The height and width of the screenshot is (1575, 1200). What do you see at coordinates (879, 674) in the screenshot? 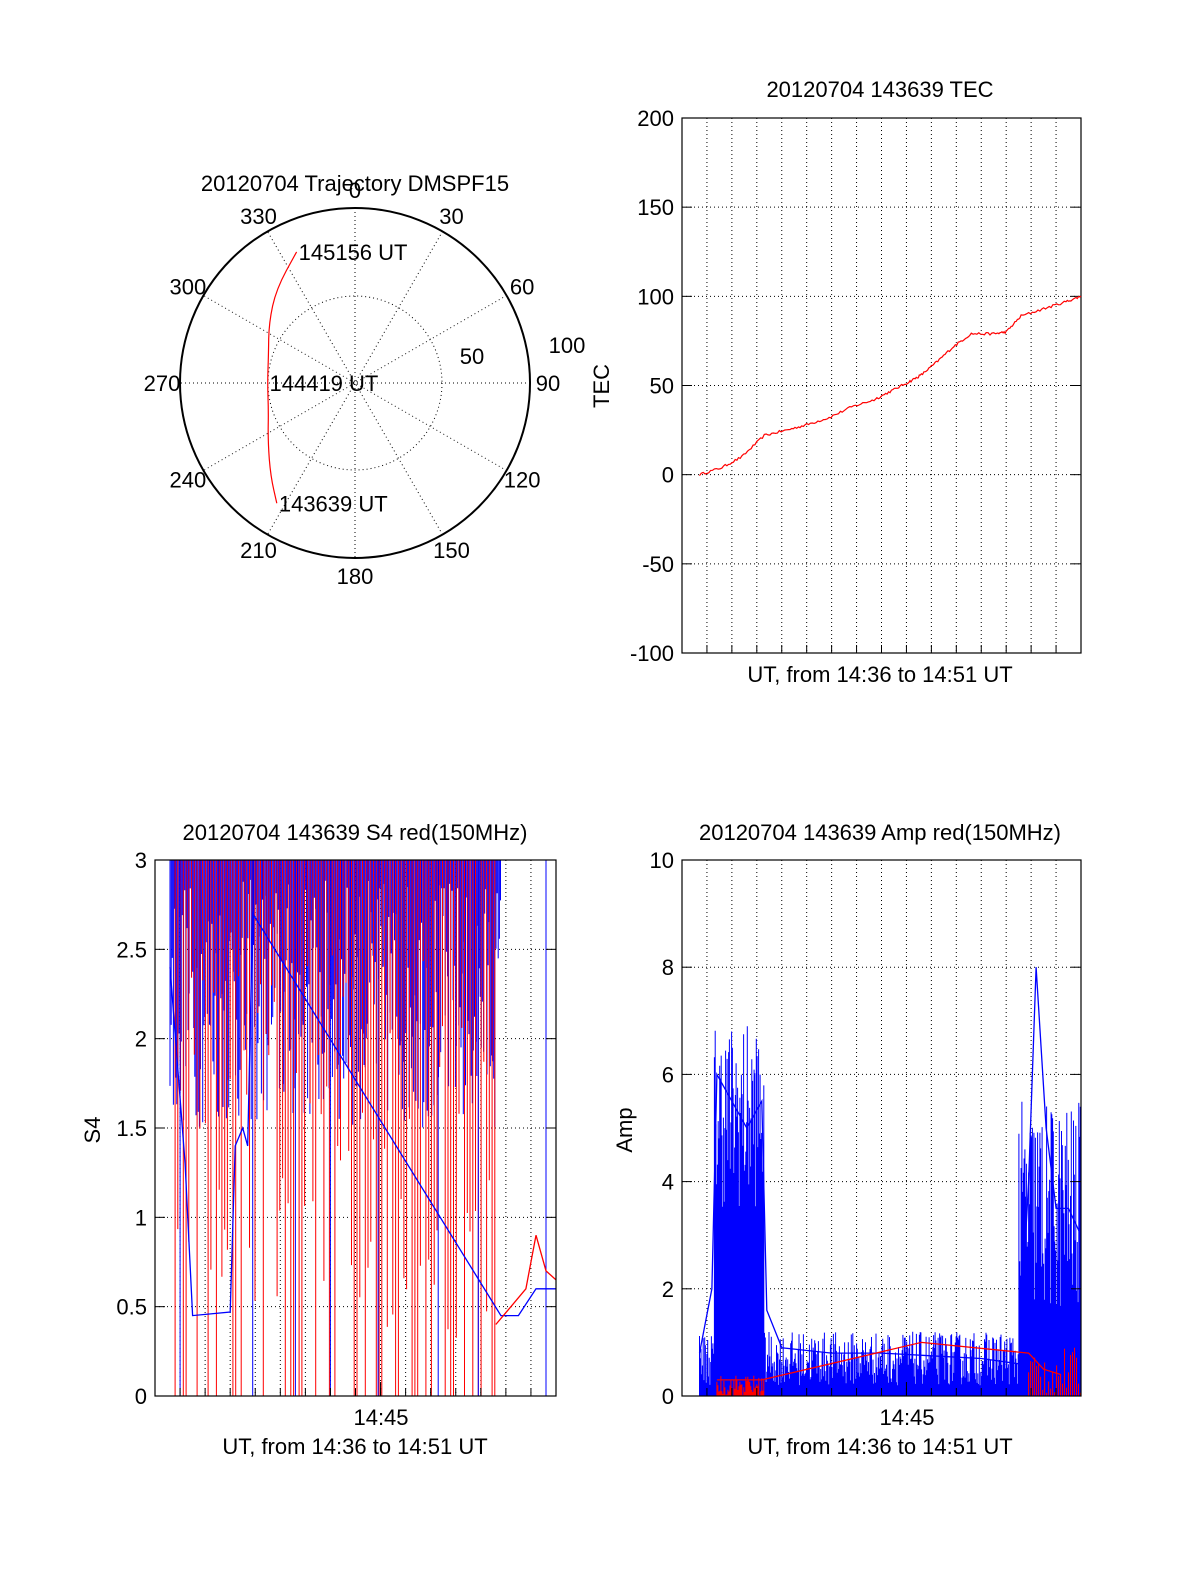
I see `tec-xlabel: UT, from 14:36 to 14:51 UT` at bounding box center [879, 674].